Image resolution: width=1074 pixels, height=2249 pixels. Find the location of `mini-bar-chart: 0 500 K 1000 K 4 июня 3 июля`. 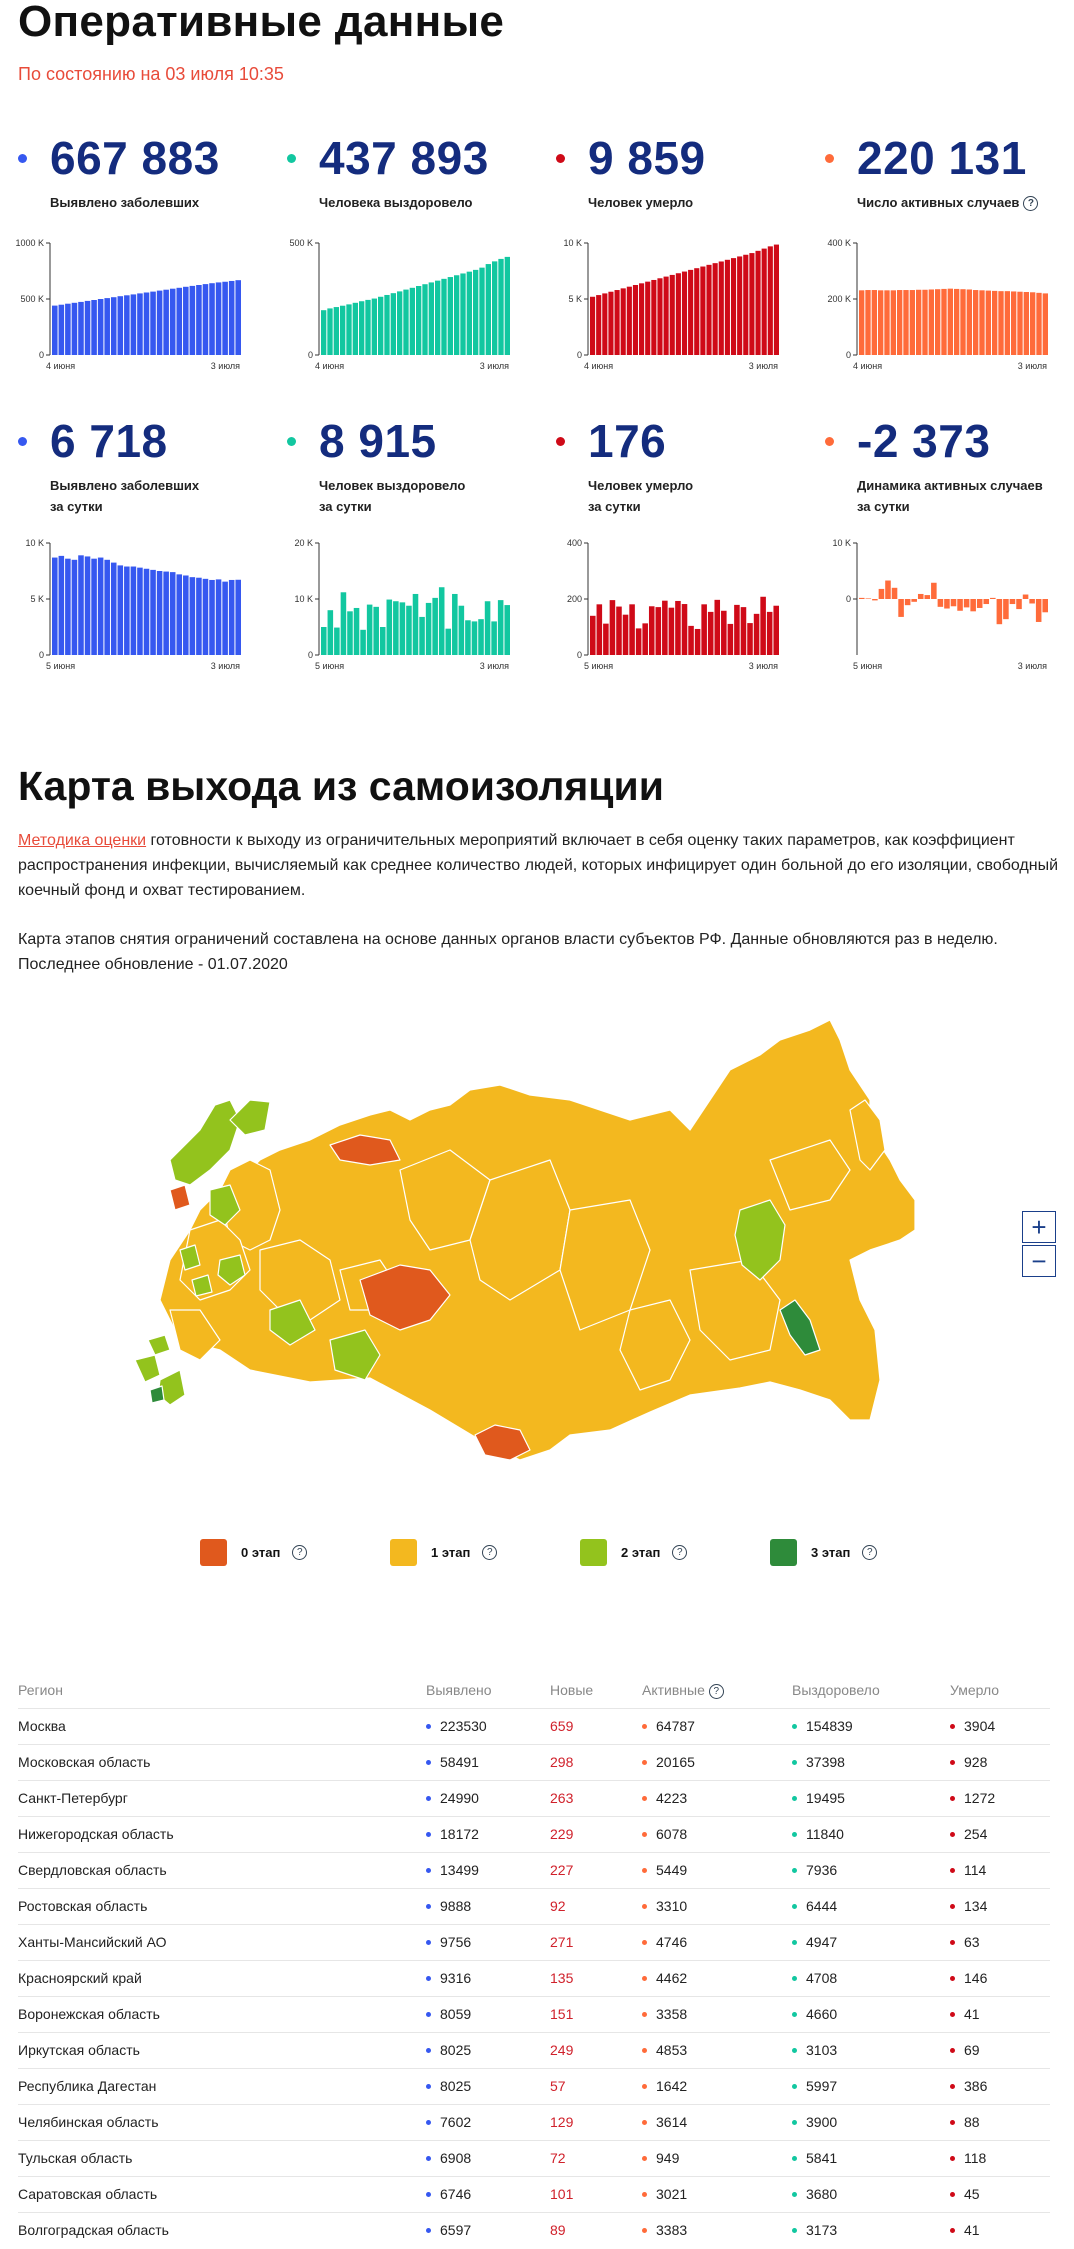

mini-bar-chart: 0 500 K 1000 K 4 июня 3 июля is located at coordinates (128, 304).